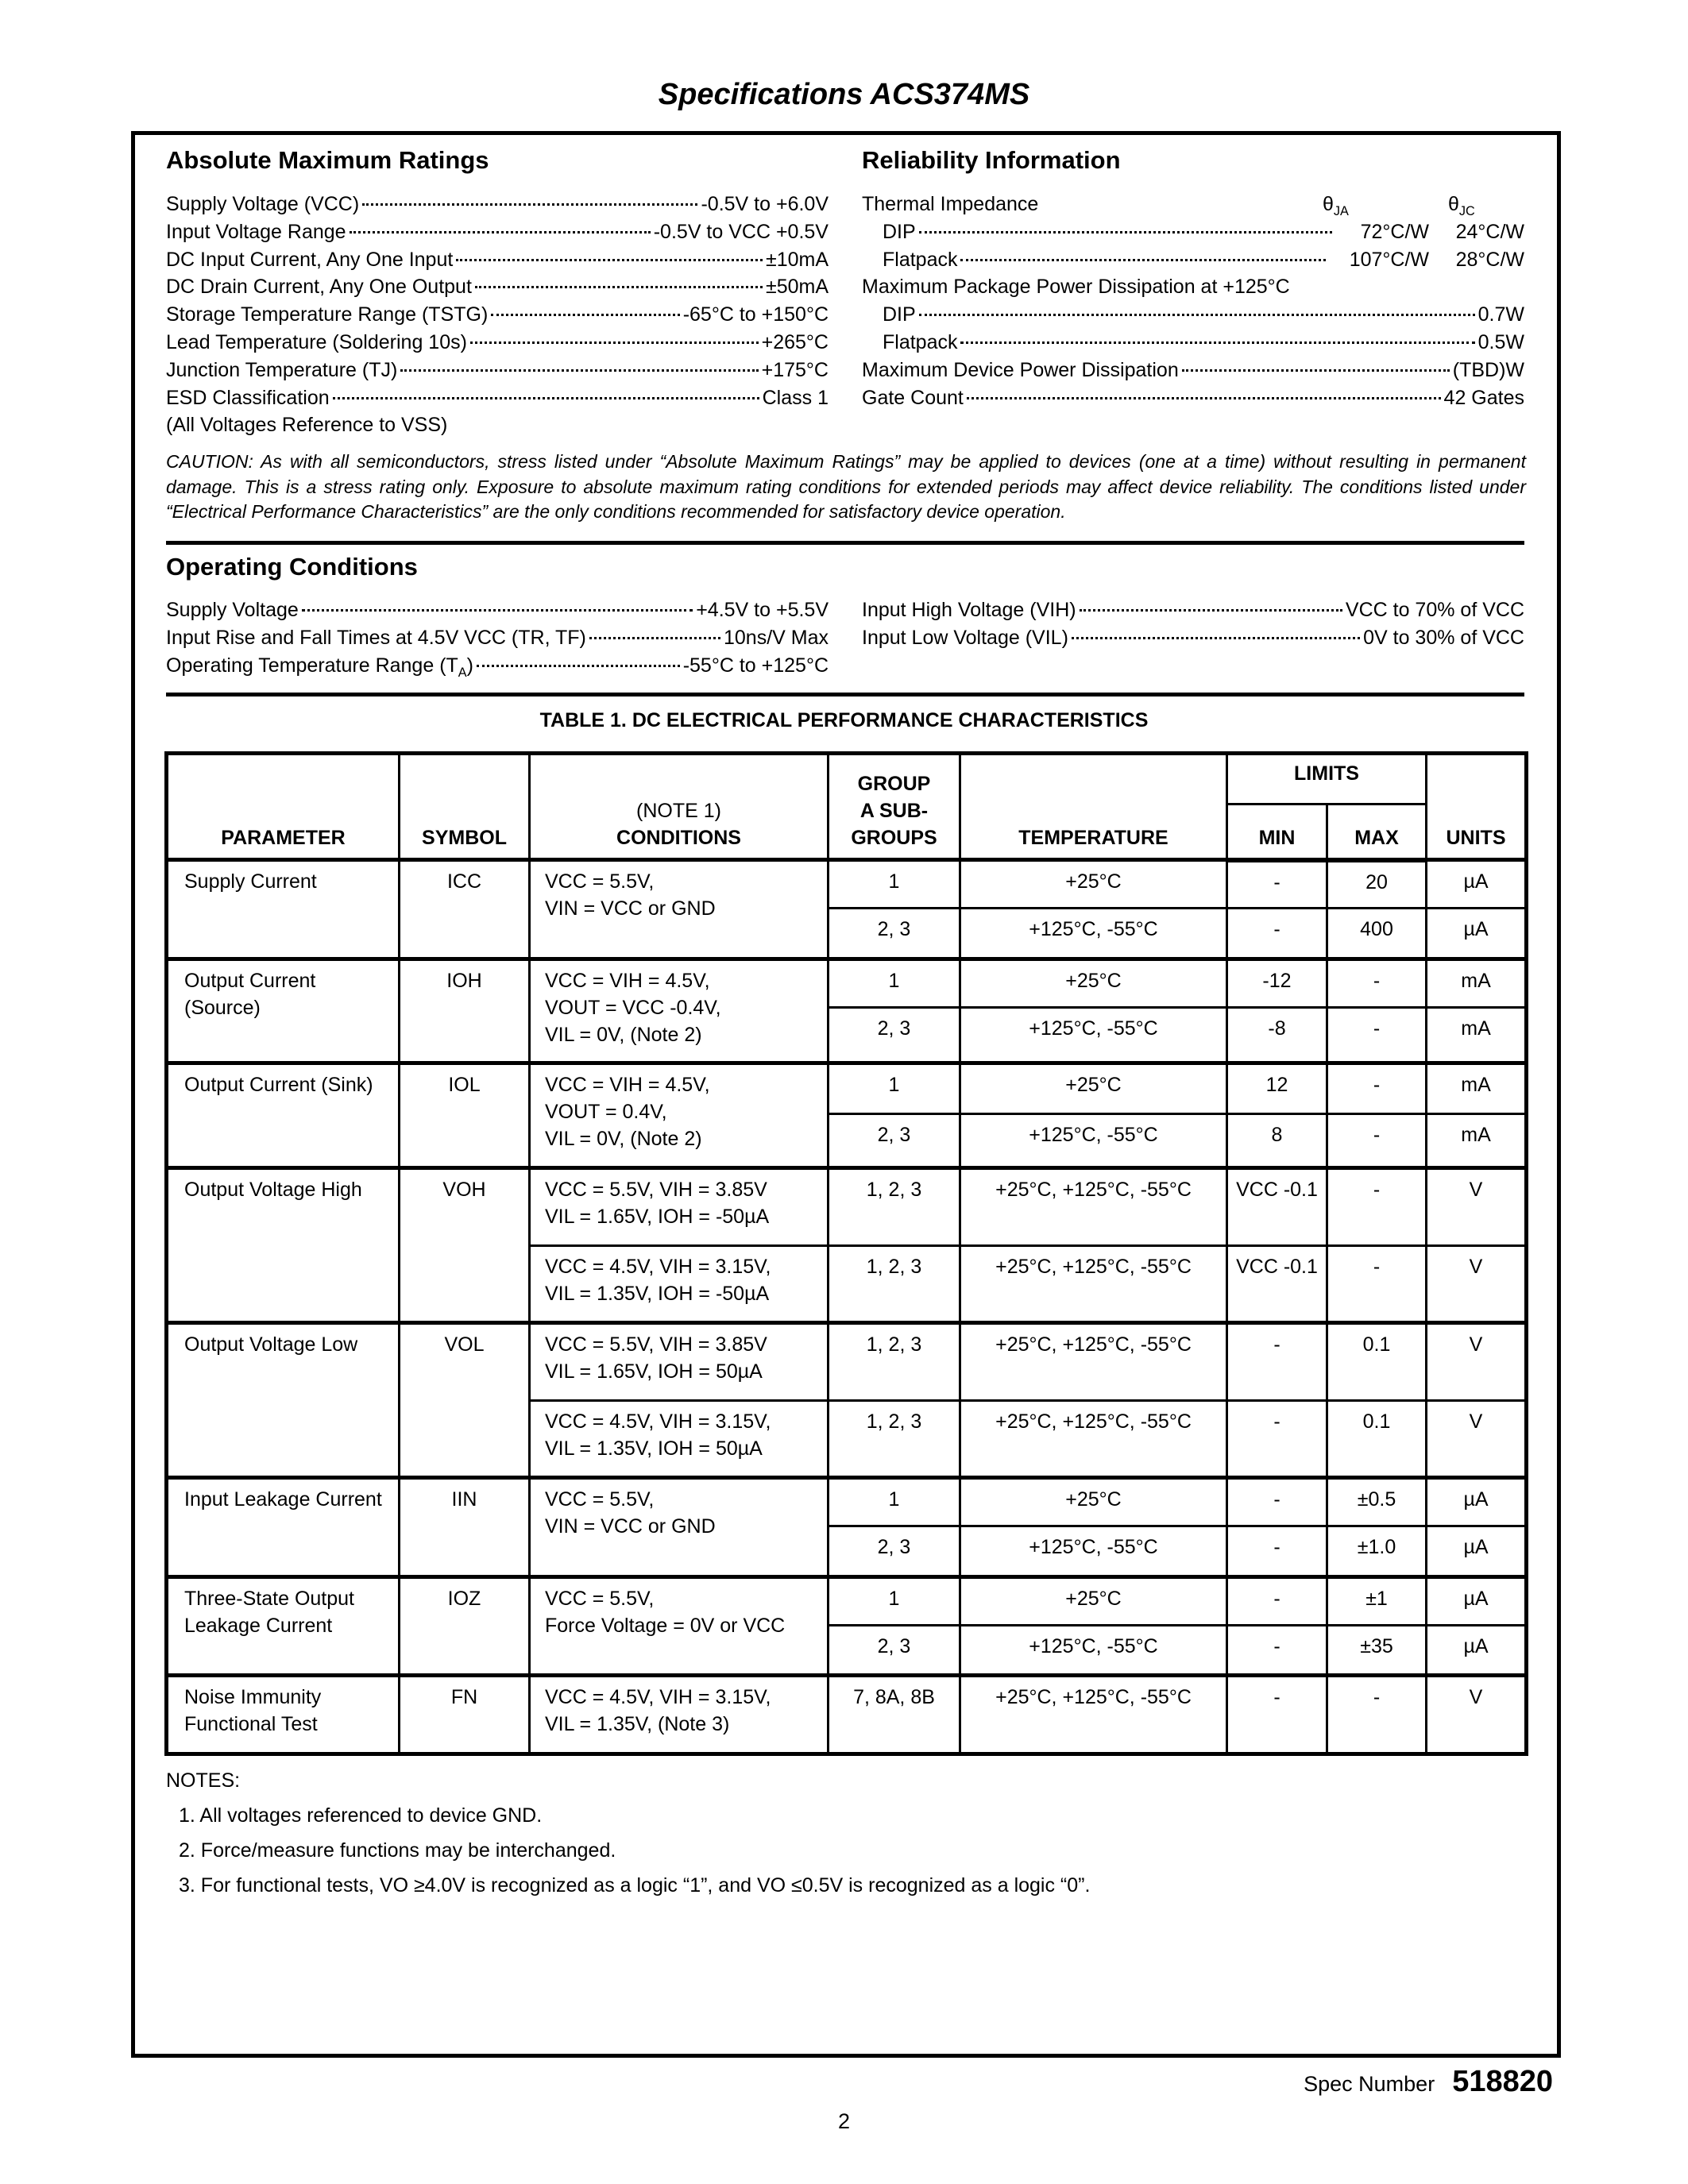  I want to click on cell-min: 8, so click(1277, 1141).